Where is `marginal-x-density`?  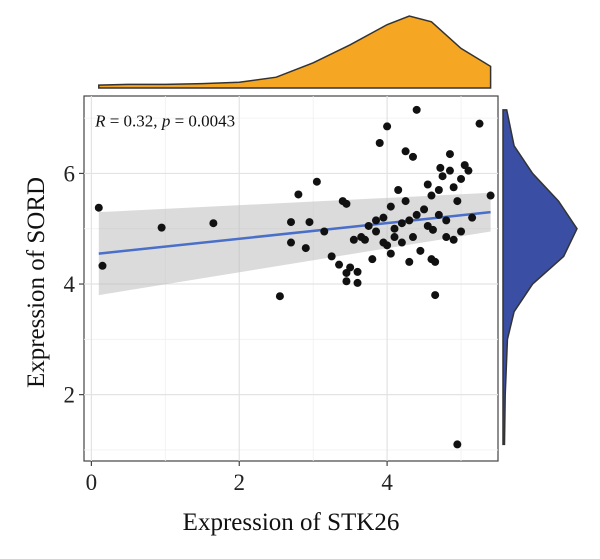 marginal-x-density is located at coordinates (295, 52).